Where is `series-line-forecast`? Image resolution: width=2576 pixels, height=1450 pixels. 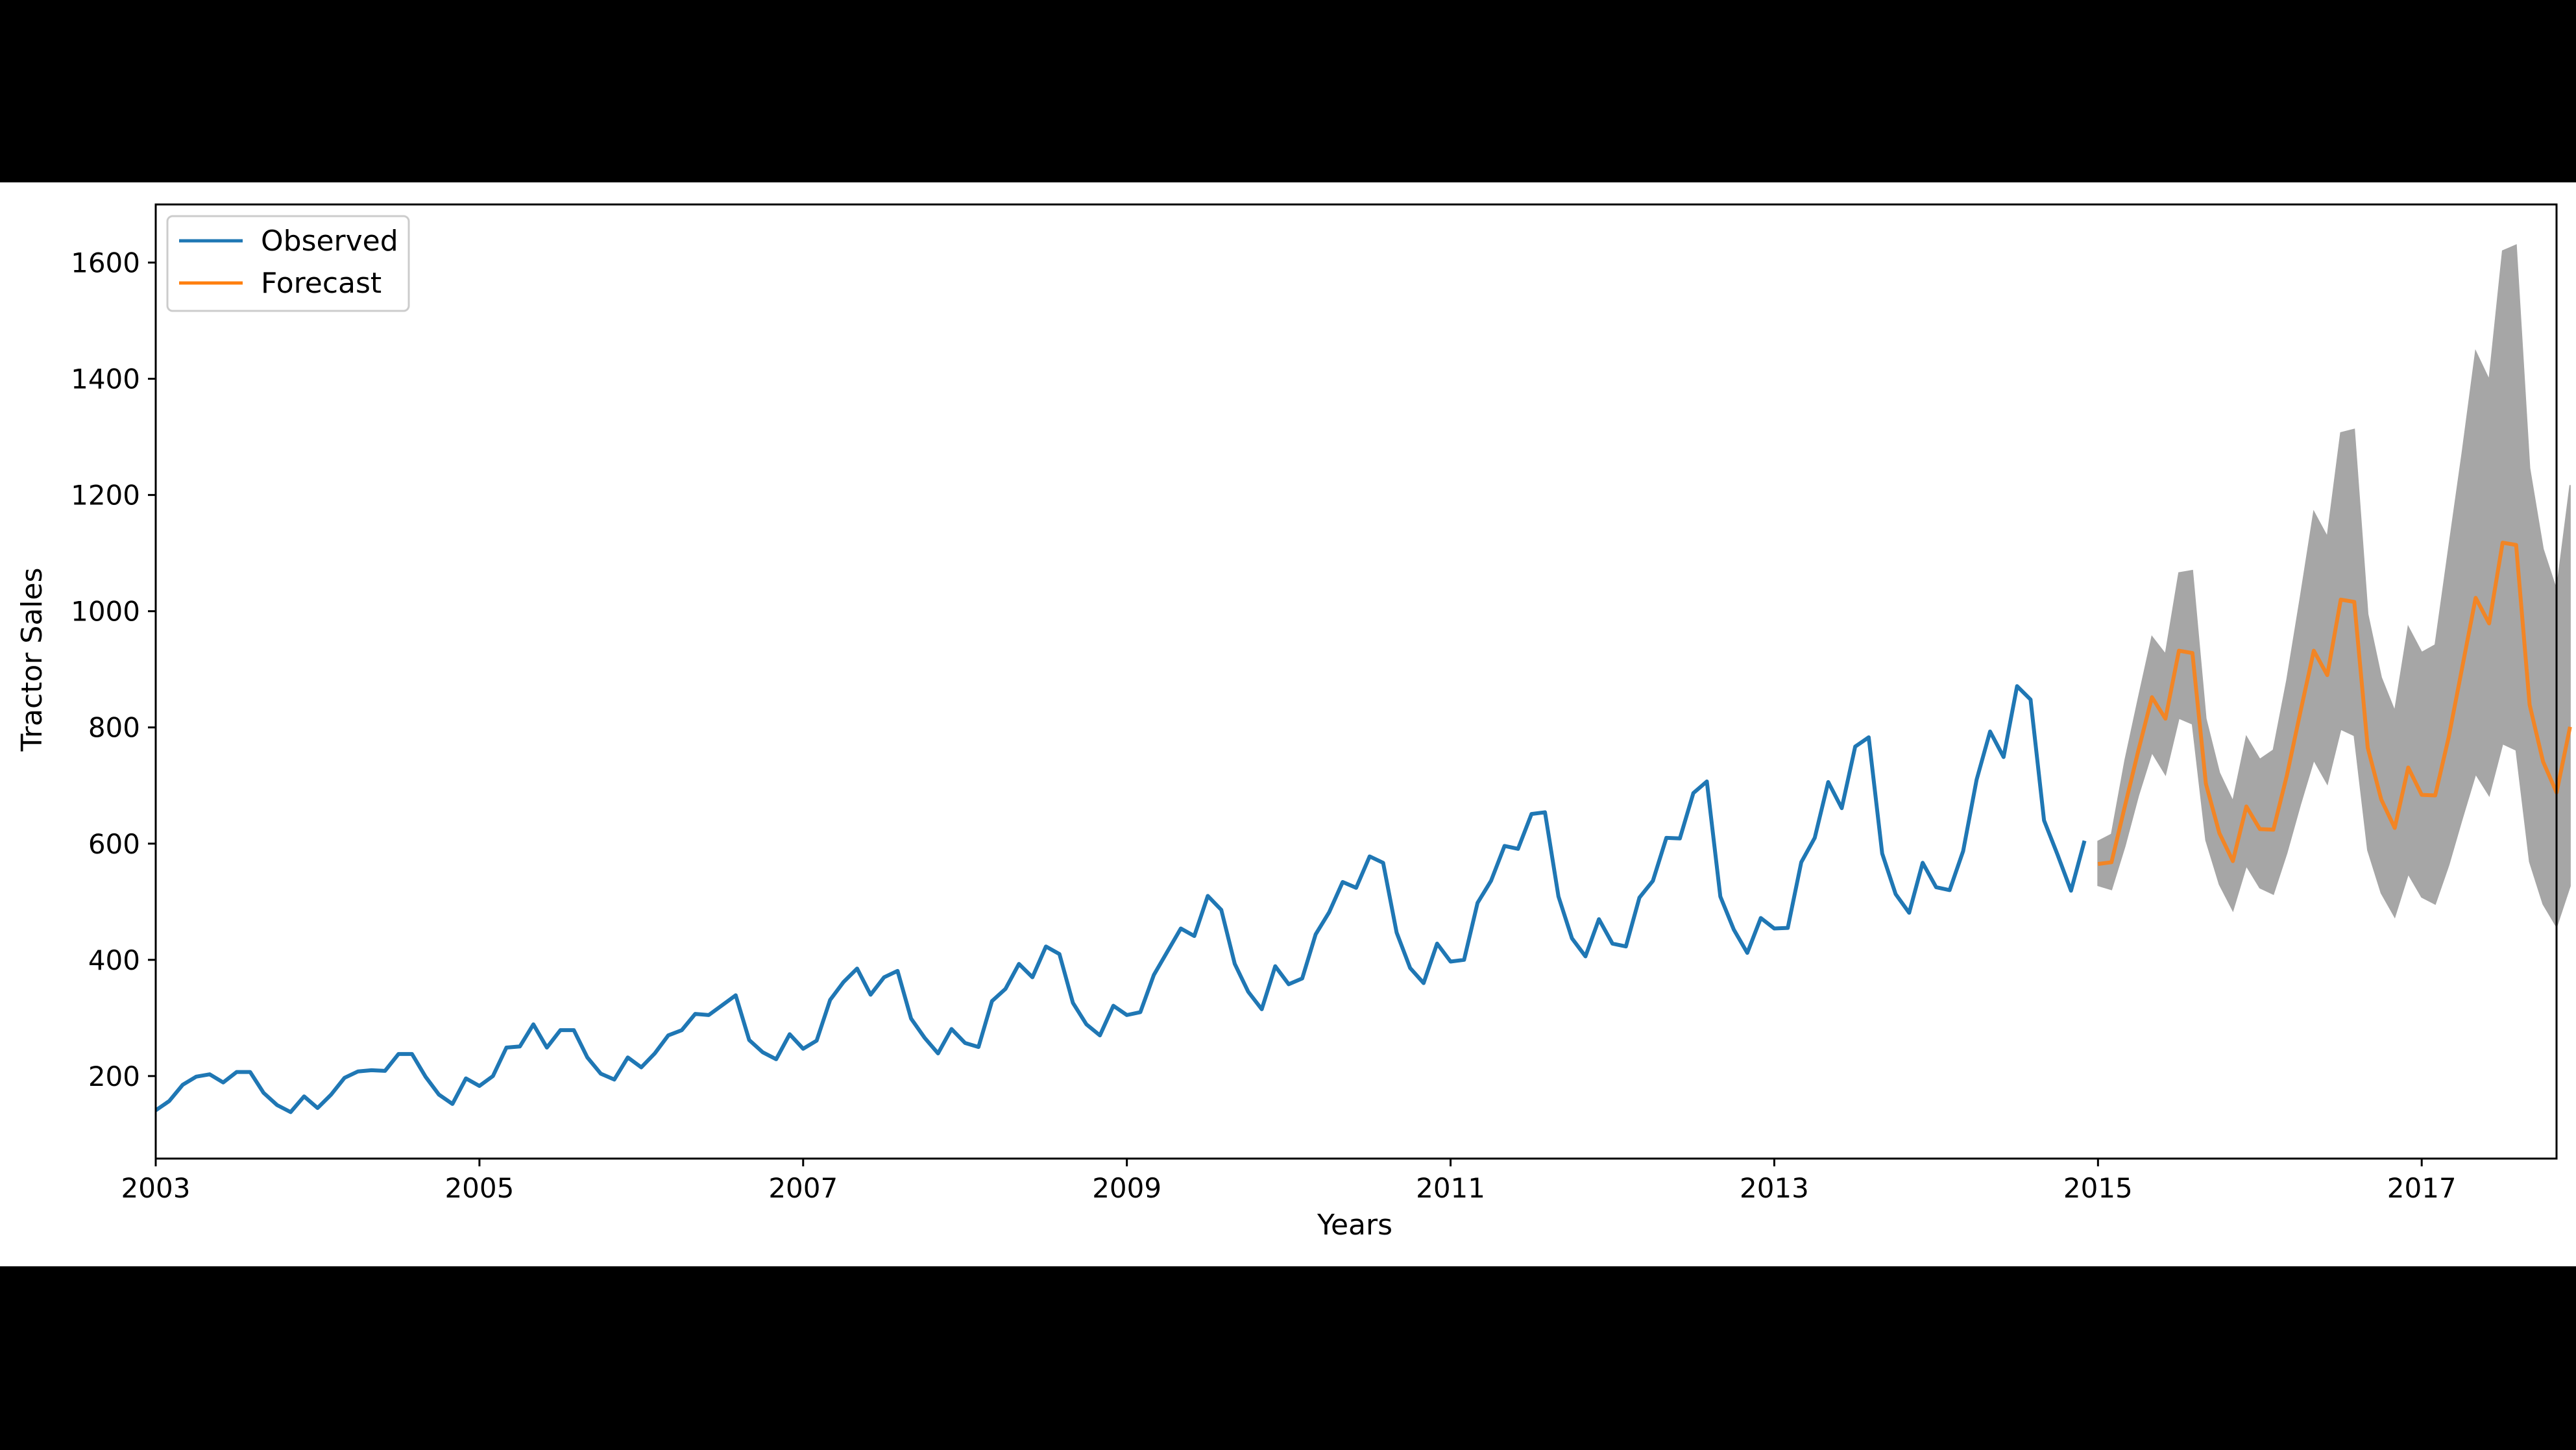
series-line-forecast is located at coordinates (2334, 703).